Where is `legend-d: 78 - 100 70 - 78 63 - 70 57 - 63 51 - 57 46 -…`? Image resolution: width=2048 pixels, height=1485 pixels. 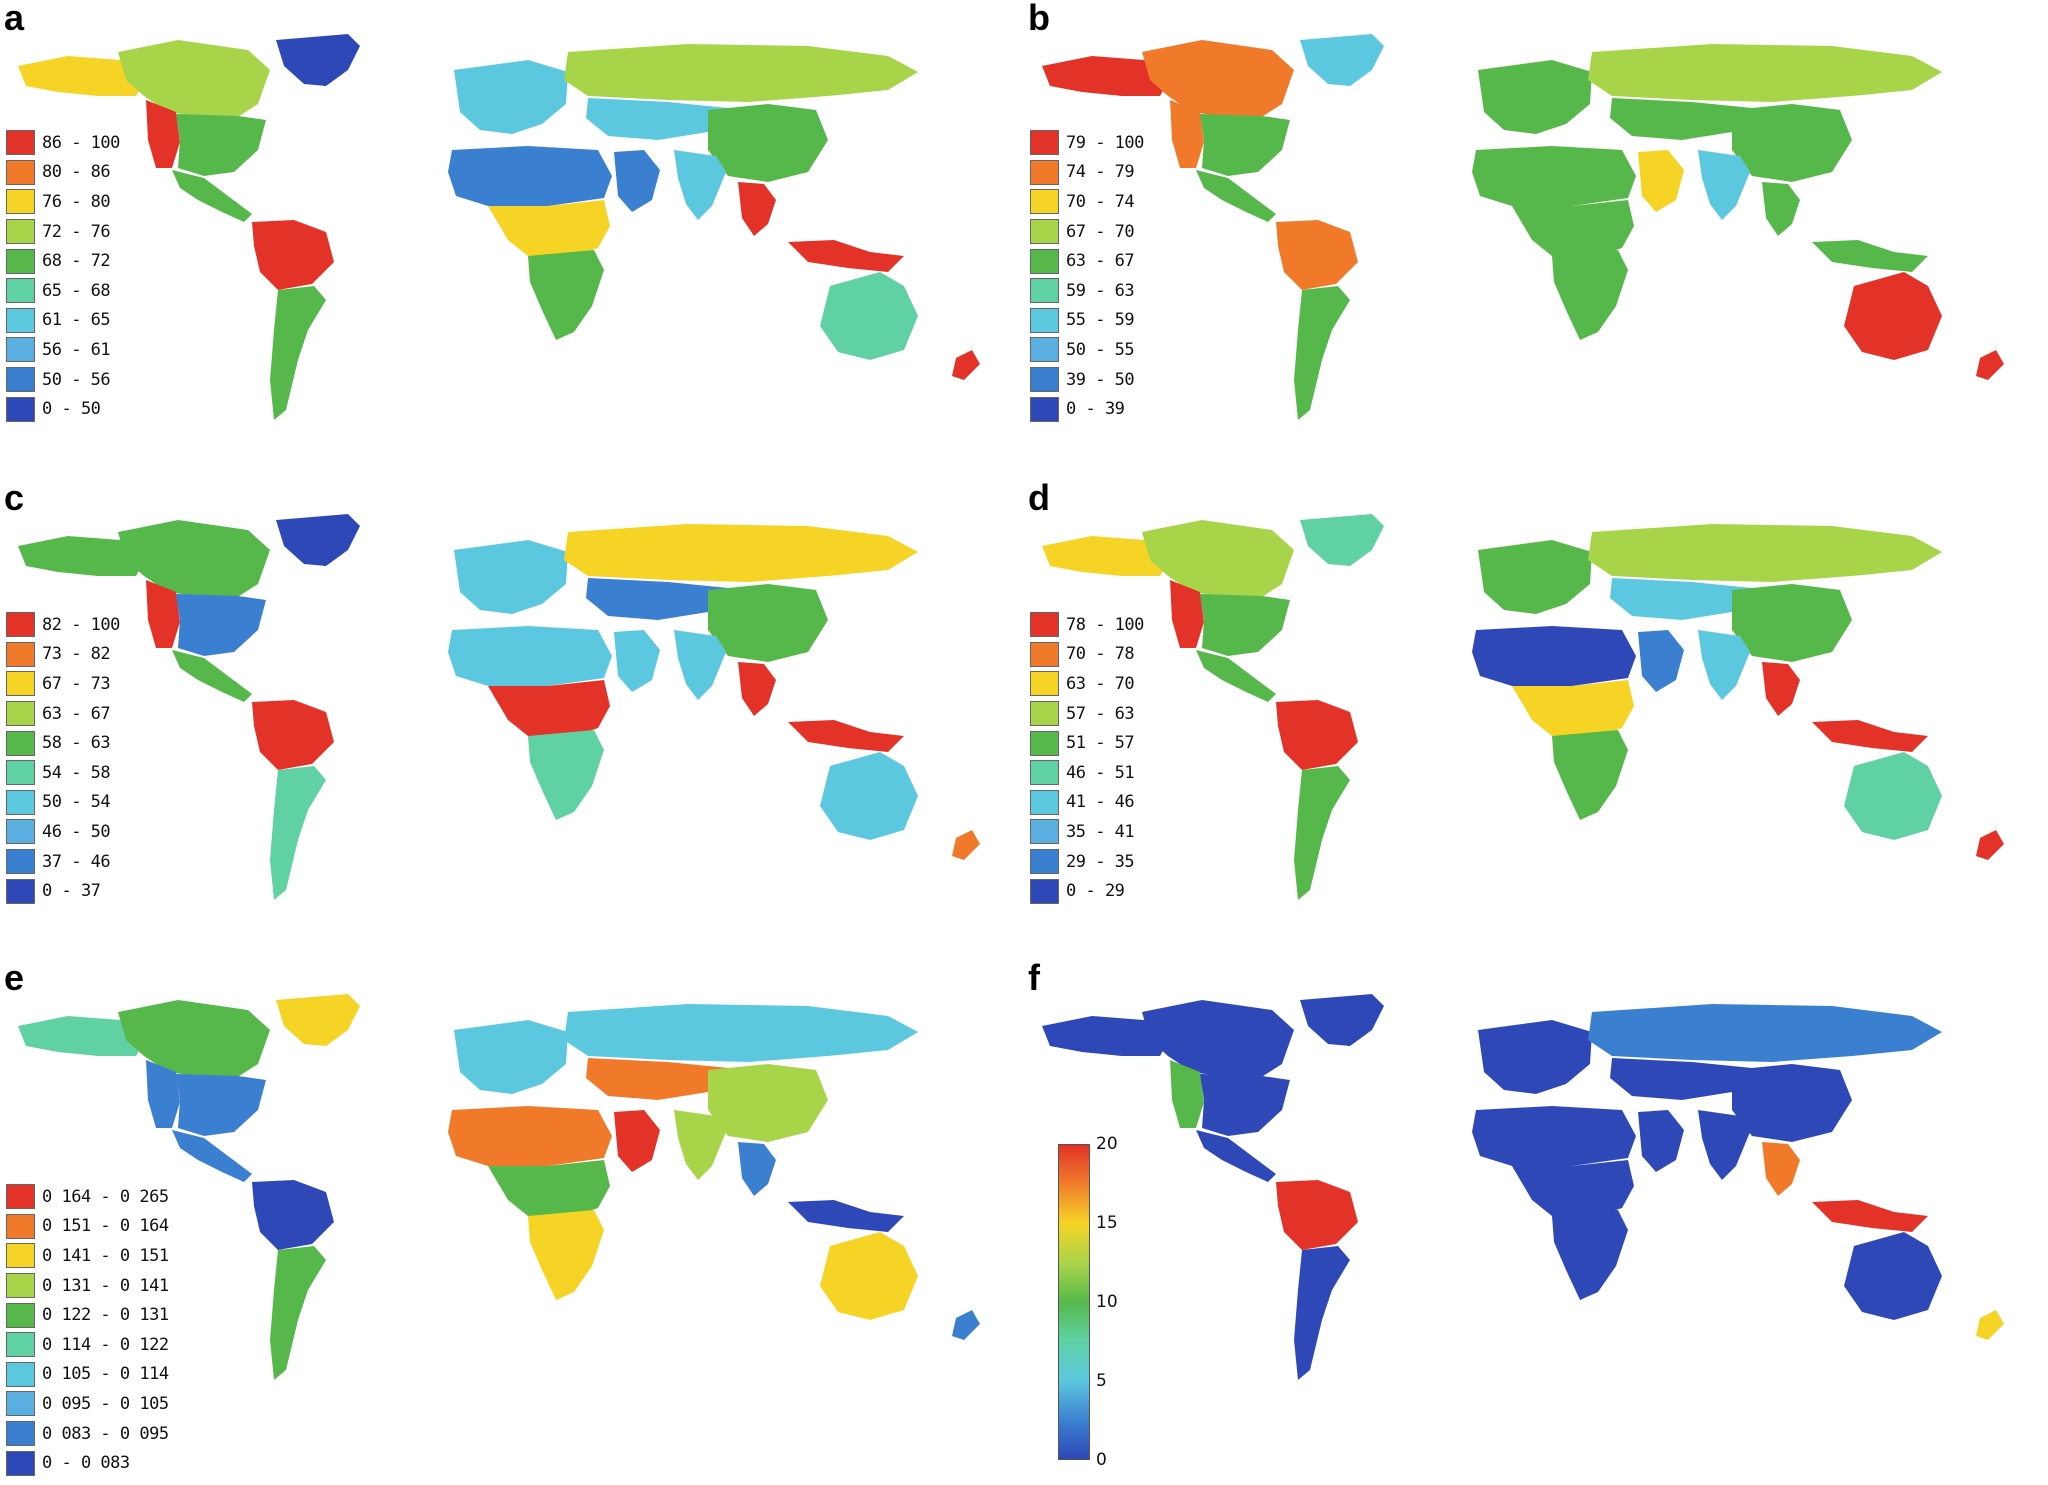 legend-d: 78 - 100 70 - 78 63 - 70 57 - 63 51 - 57 46 -… is located at coordinates (1087, 758).